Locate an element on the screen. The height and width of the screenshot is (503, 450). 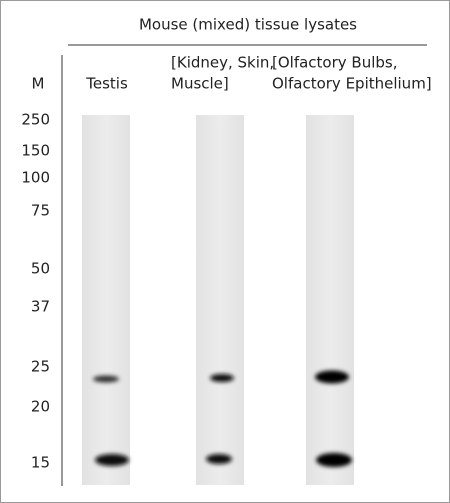
lane-label: Olfactory Epithelium] is located at coordinates (352, 84).